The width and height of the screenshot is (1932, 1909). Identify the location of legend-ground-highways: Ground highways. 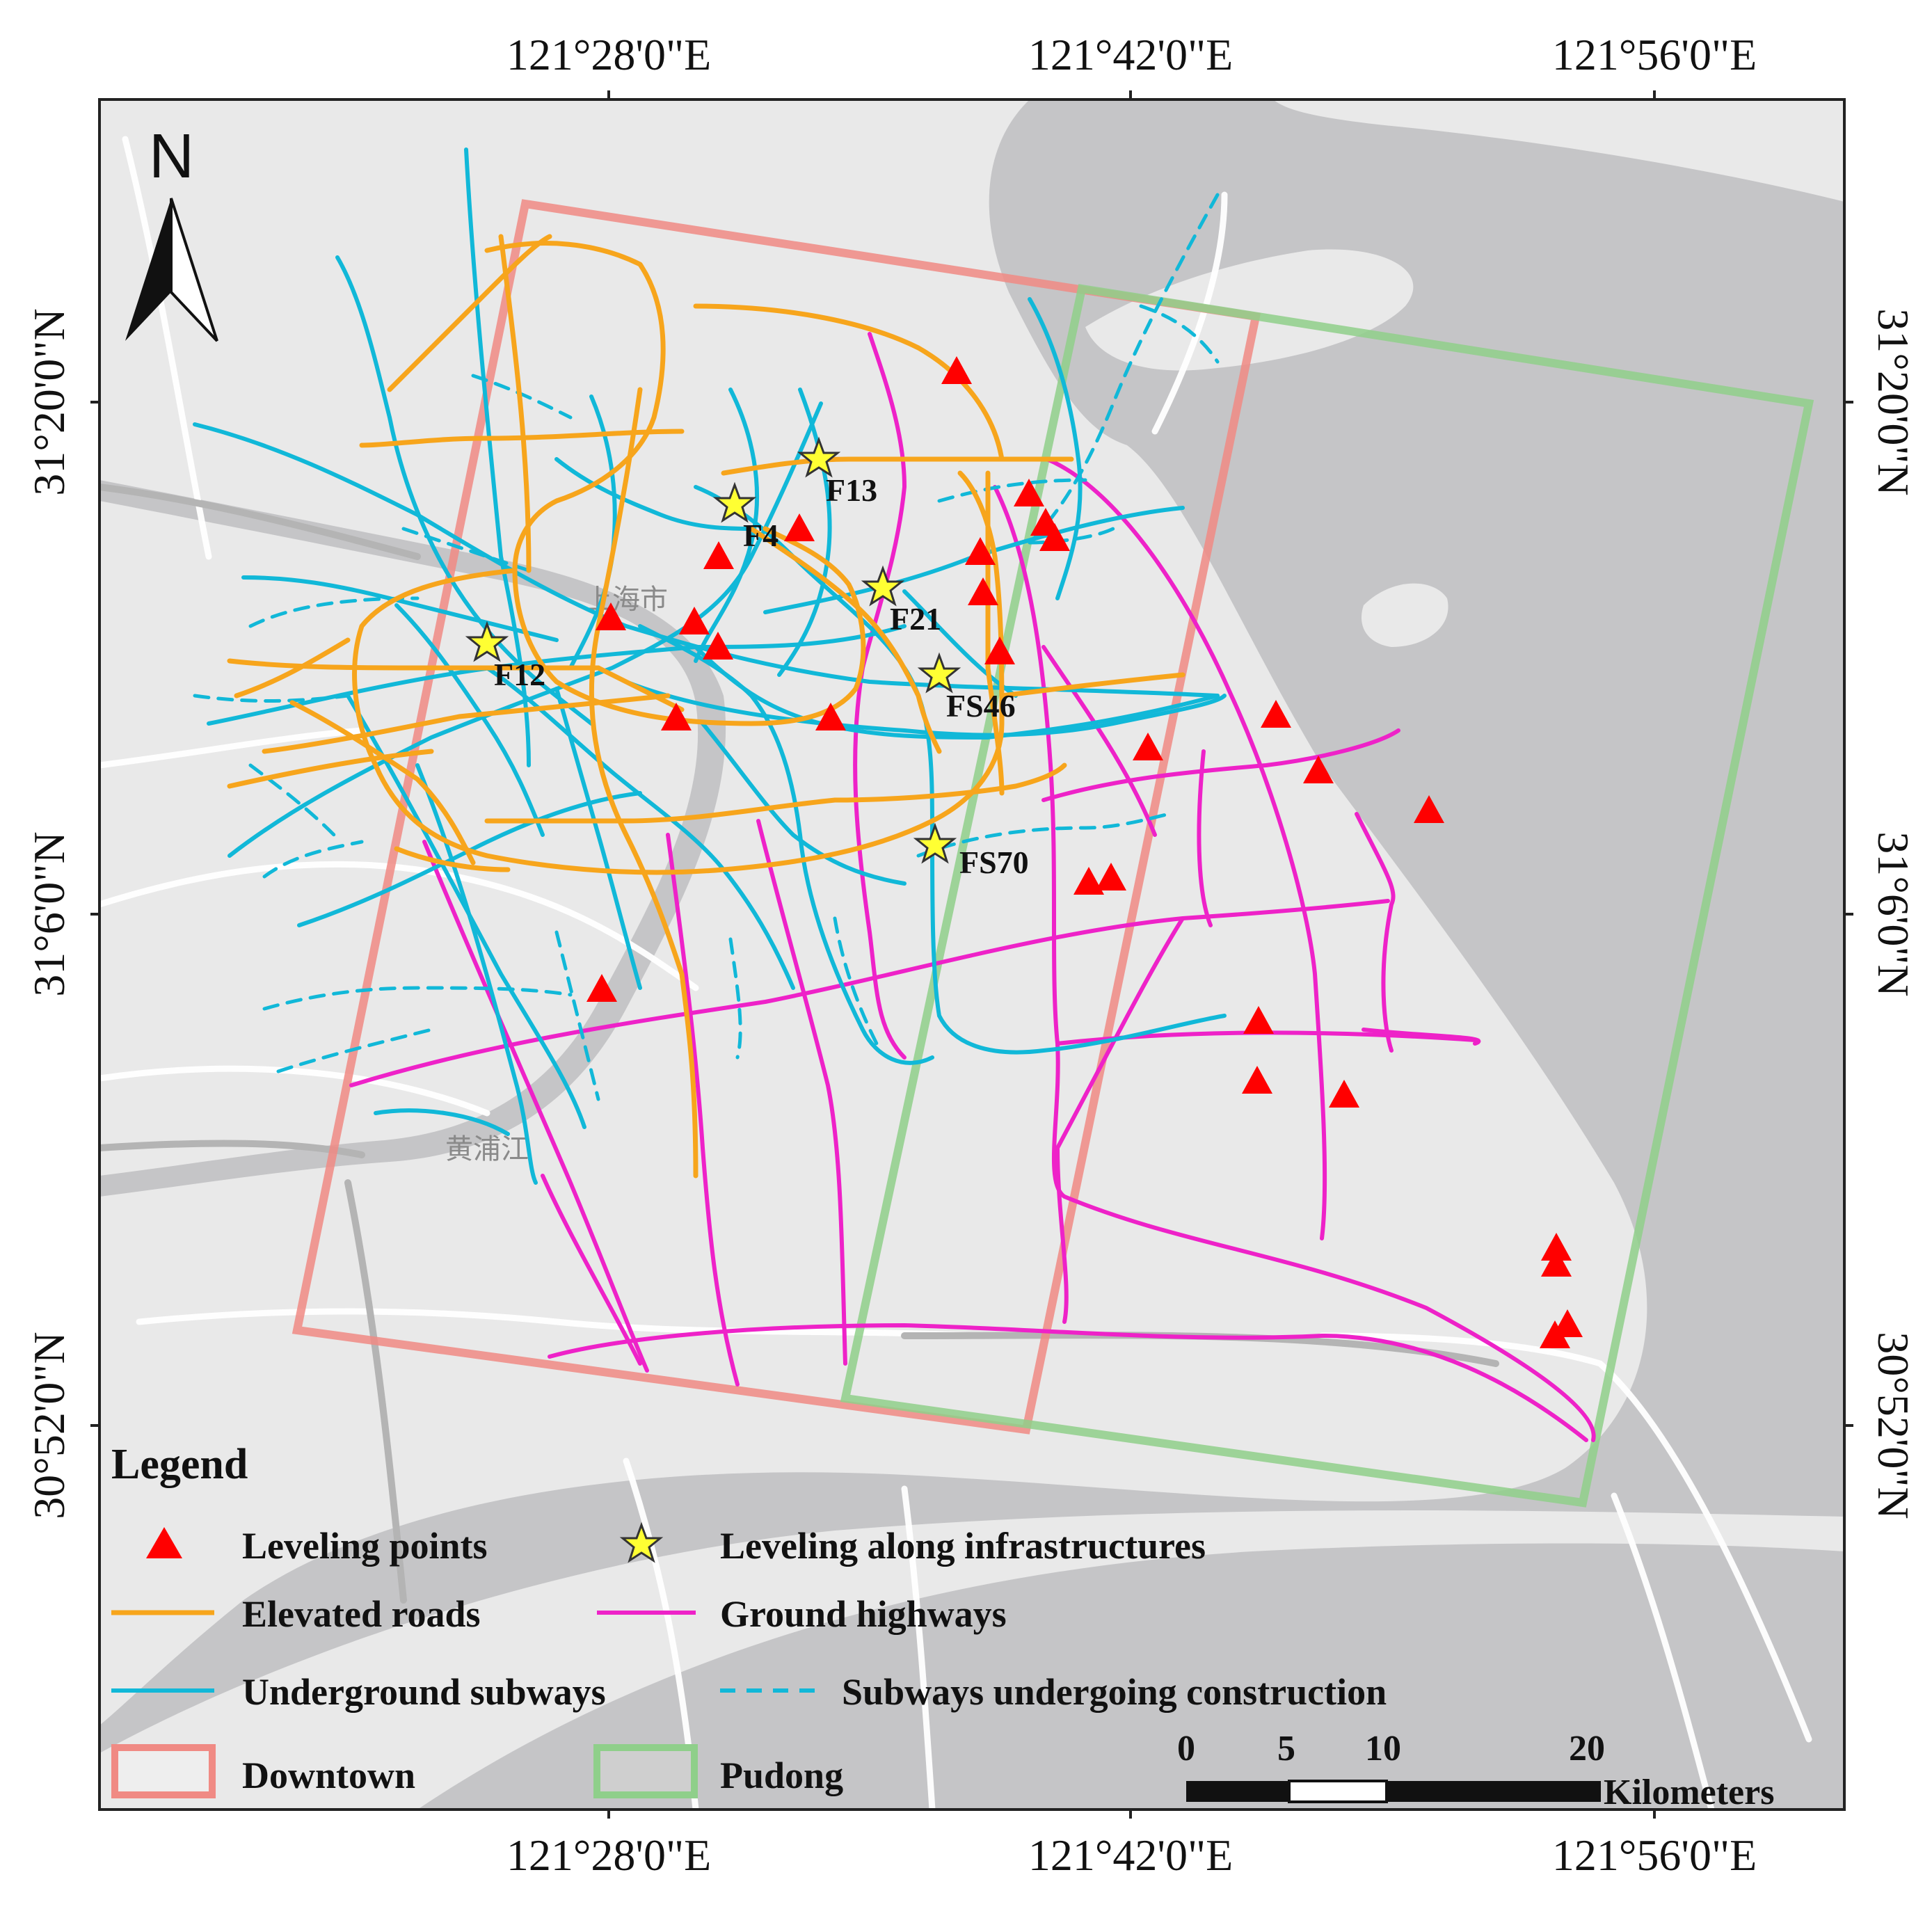
(863, 1614).